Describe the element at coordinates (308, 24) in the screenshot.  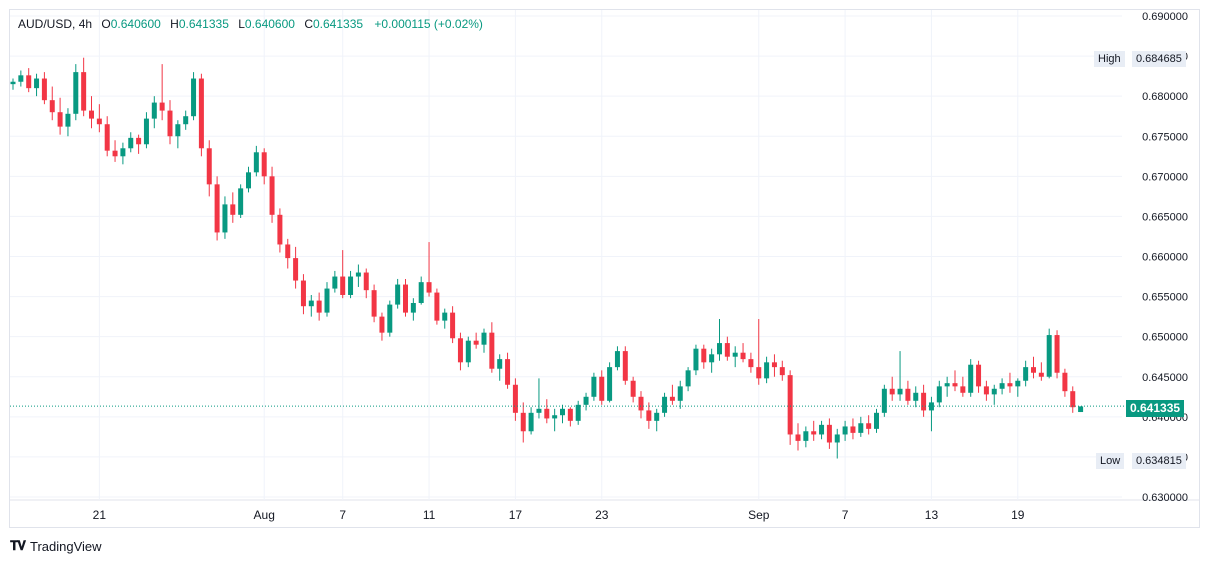
I see `close-key: C` at that location.